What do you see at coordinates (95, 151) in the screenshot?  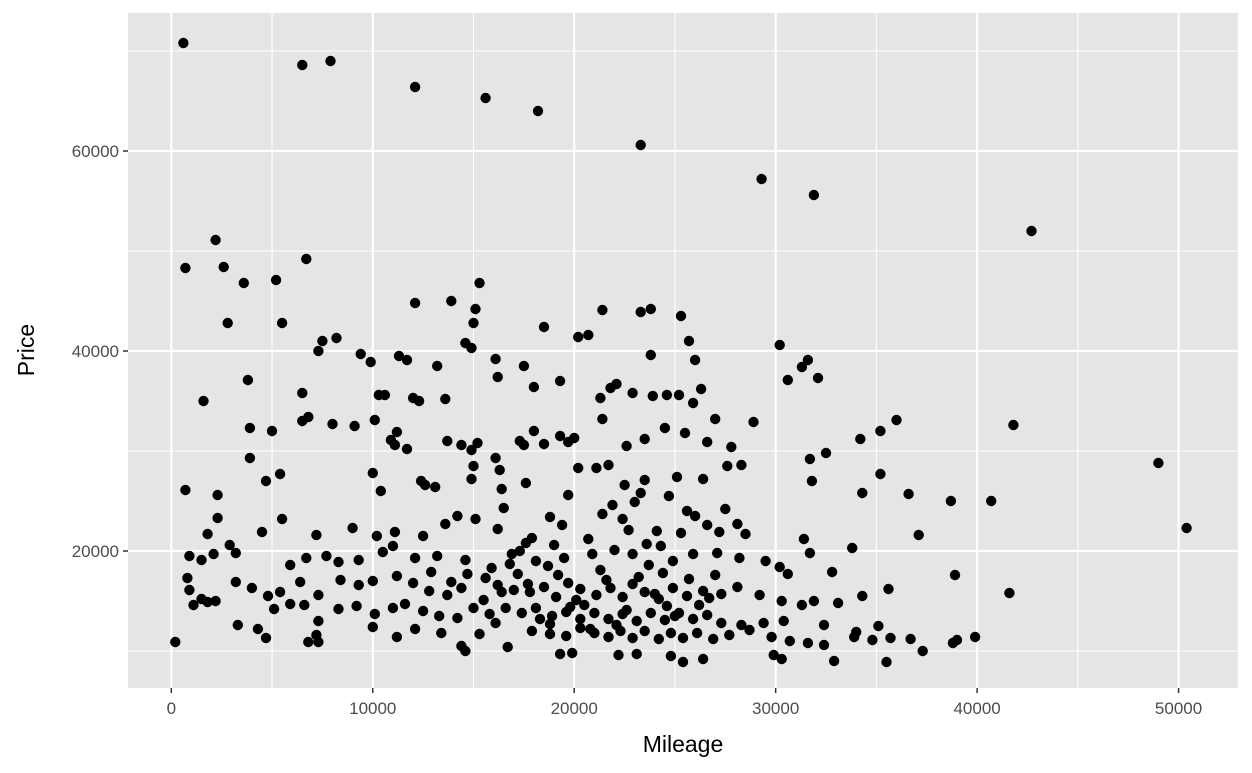 I see `y-tick-label: 60000` at bounding box center [95, 151].